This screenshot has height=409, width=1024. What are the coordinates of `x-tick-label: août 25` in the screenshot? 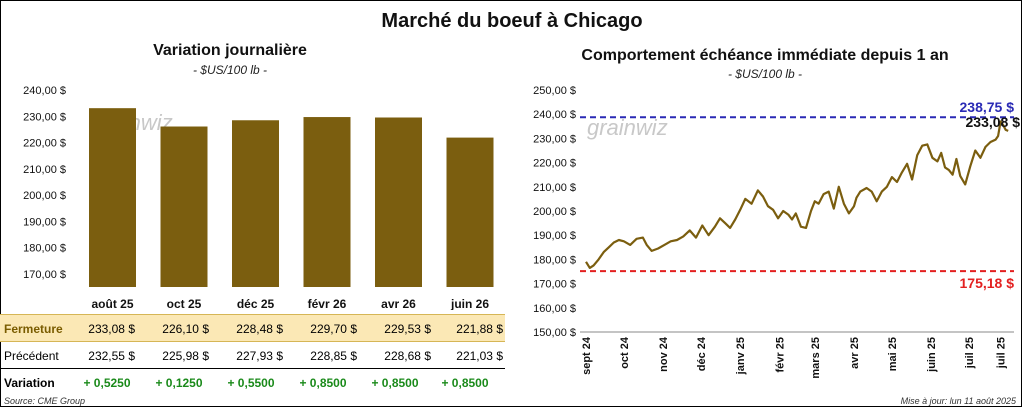 It's located at (112, 303).